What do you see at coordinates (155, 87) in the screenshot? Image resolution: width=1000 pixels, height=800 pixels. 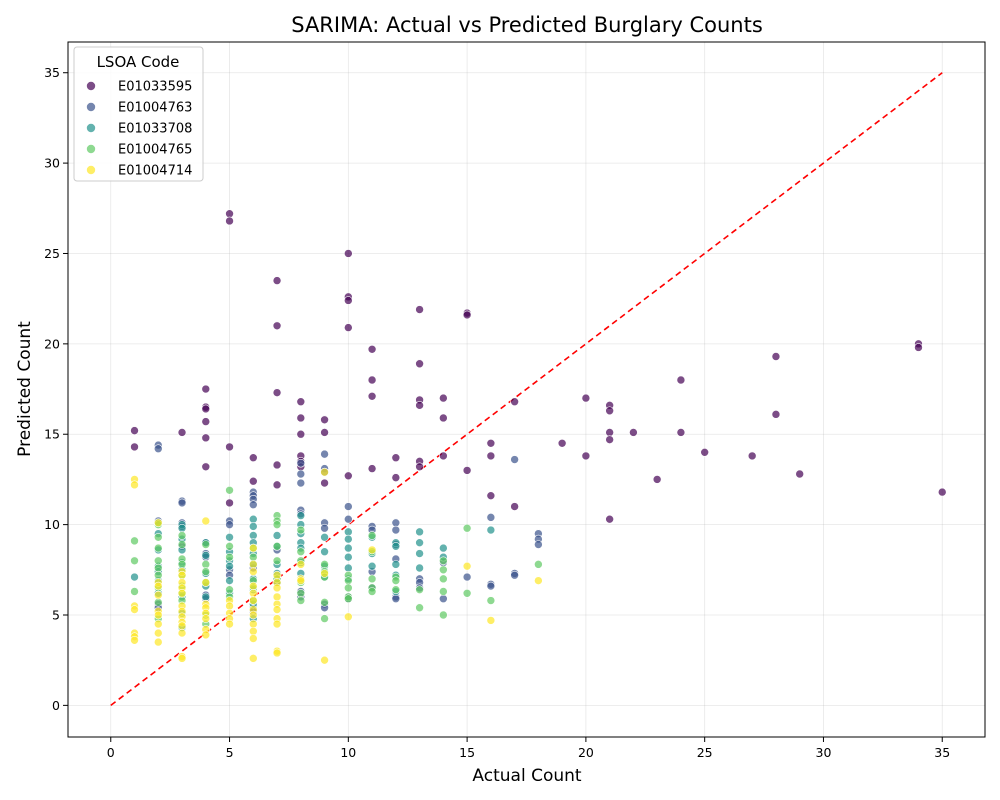 I see `legend-label: E01033595` at bounding box center [155, 87].